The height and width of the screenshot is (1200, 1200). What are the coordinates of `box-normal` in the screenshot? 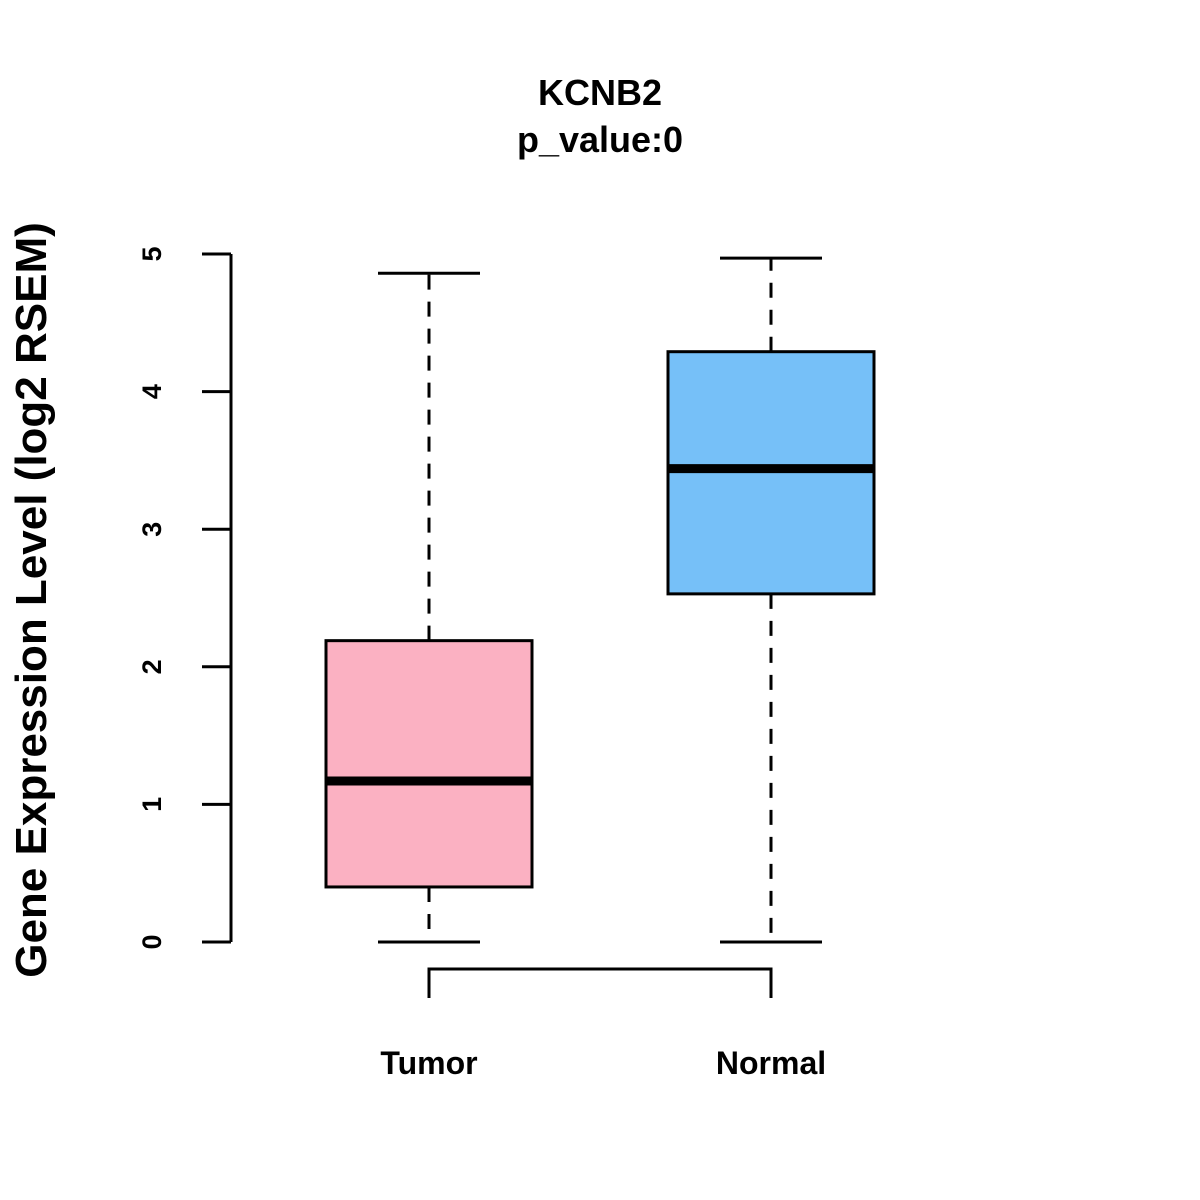 It's located at (771, 600).